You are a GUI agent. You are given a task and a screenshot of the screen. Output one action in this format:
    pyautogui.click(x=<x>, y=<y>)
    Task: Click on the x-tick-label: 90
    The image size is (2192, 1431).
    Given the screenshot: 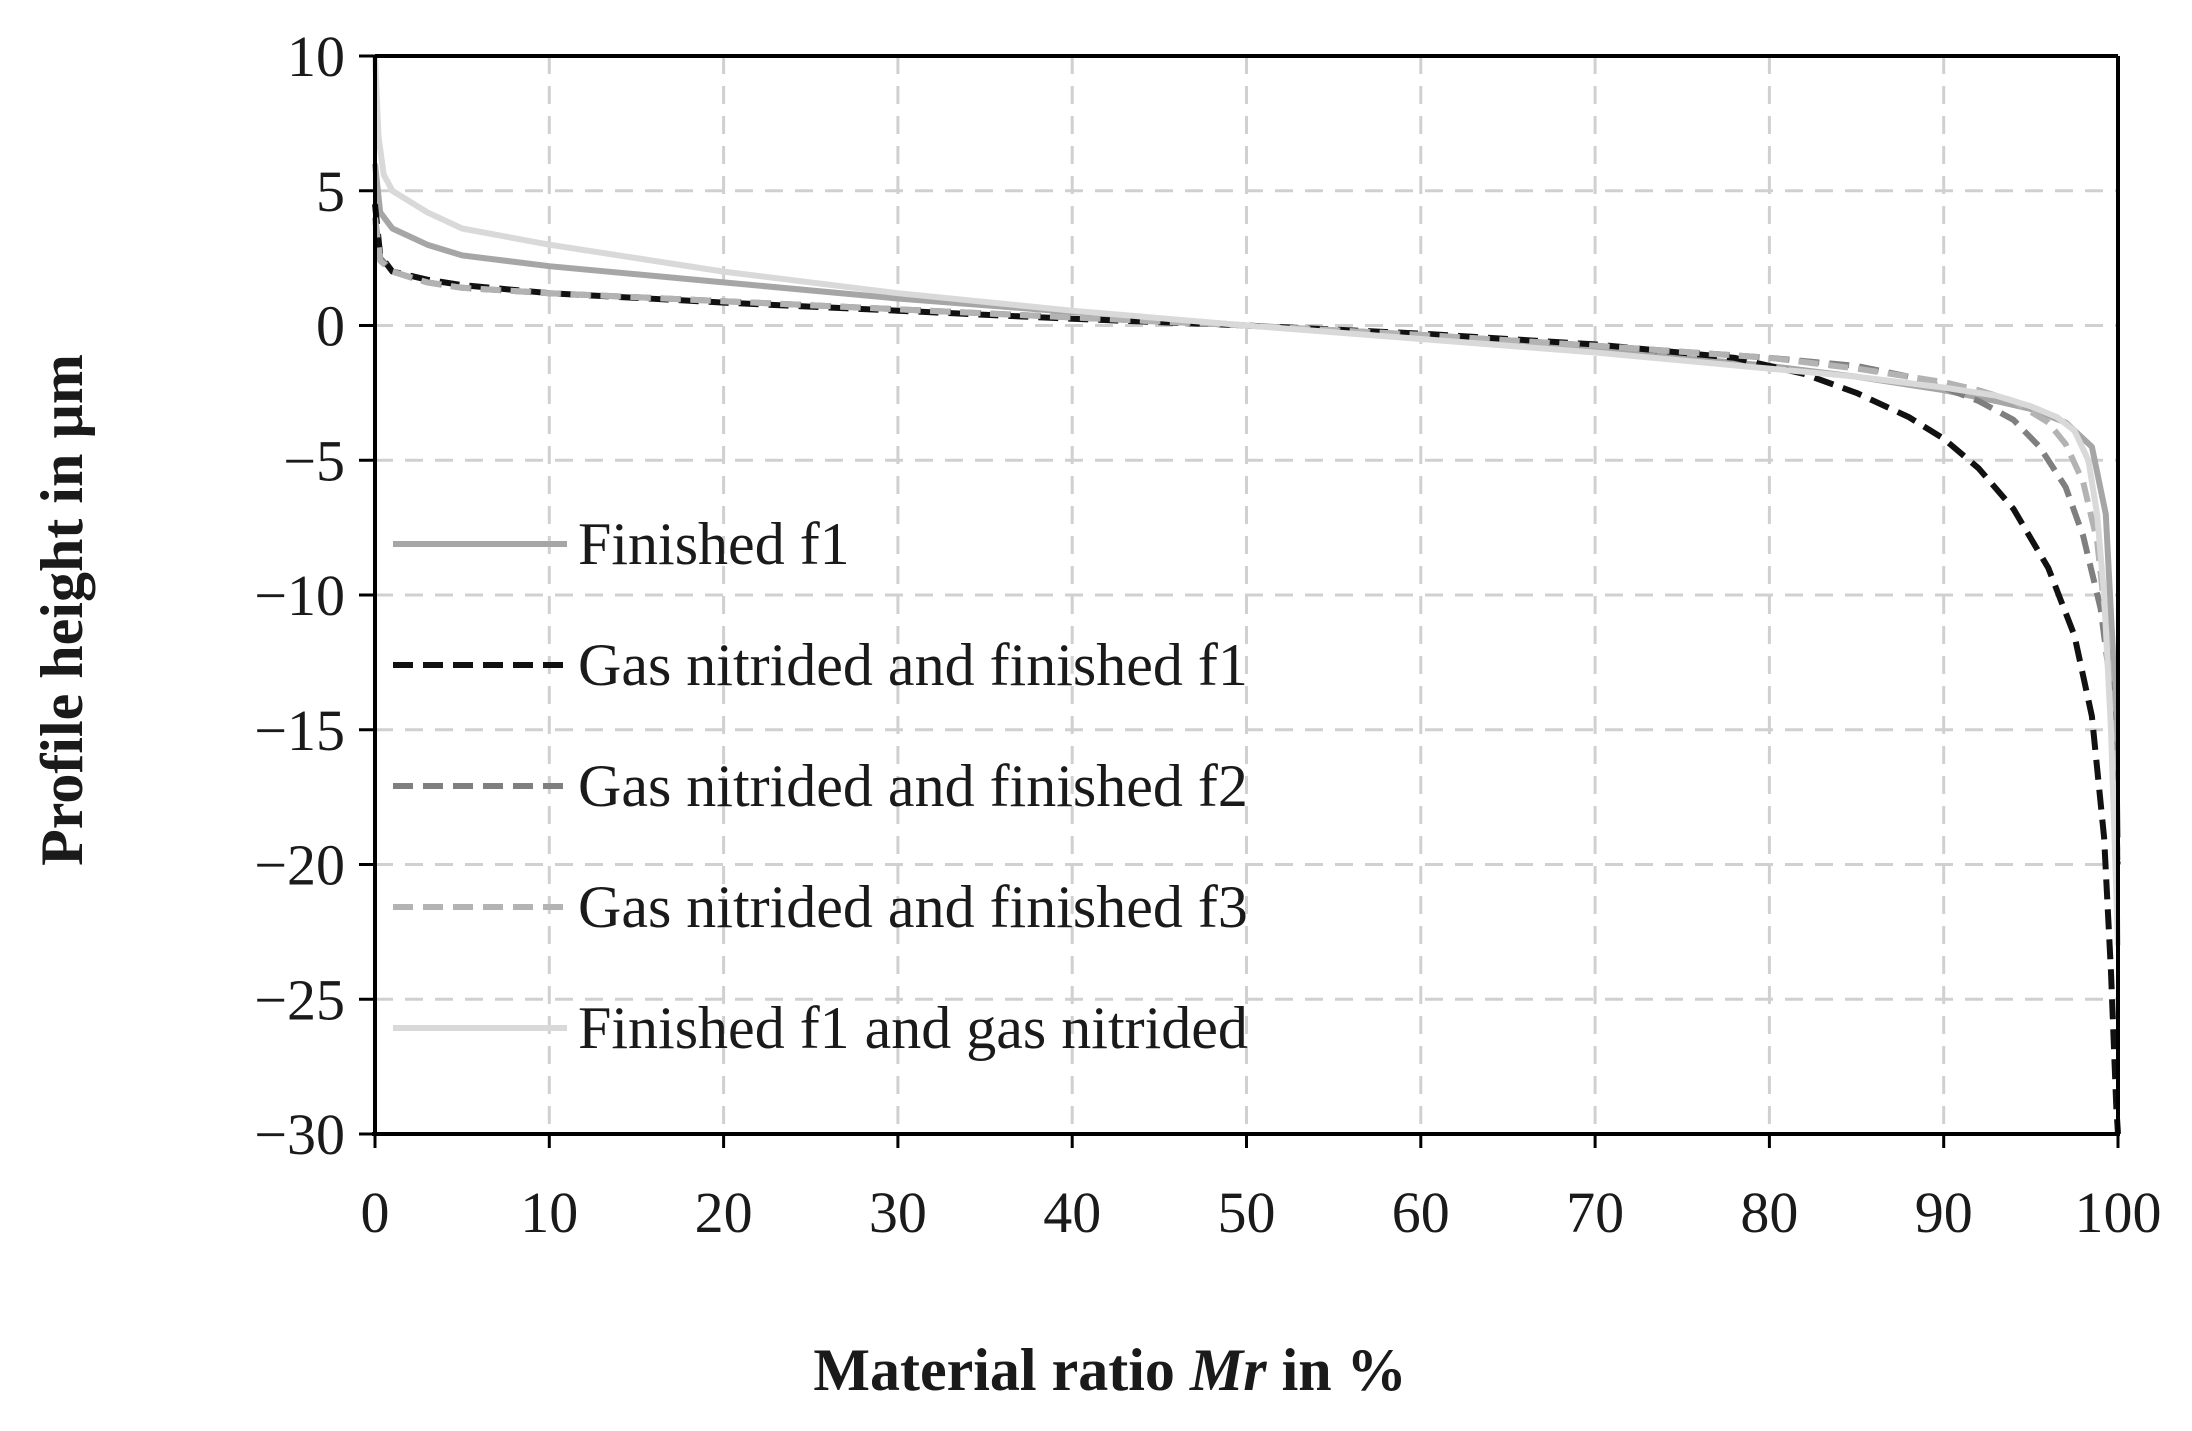 What is the action you would take?
    pyautogui.click(x=1944, y=1212)
    